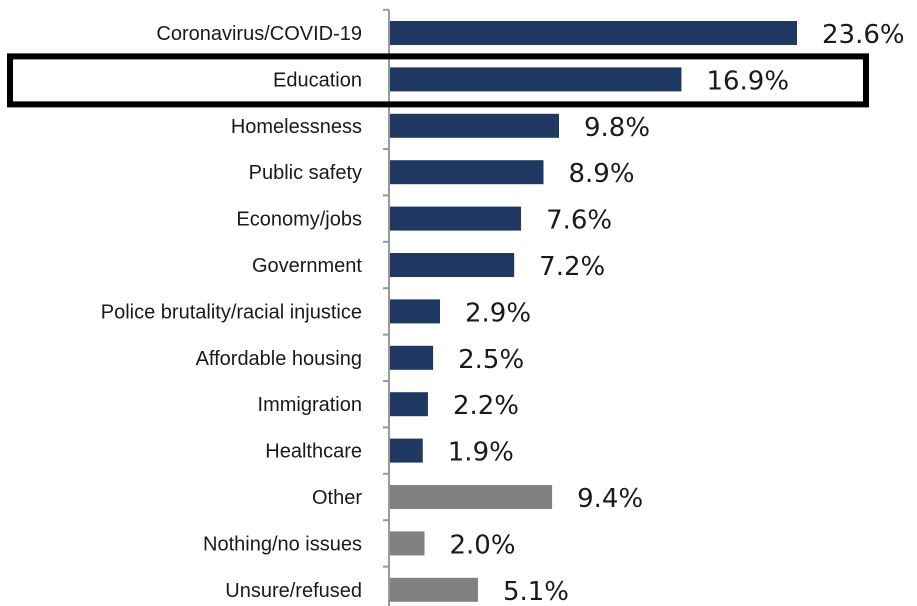  Describe the element at coordinates (386, 288) in the screenshot. I see `axis-ticks` at that location.